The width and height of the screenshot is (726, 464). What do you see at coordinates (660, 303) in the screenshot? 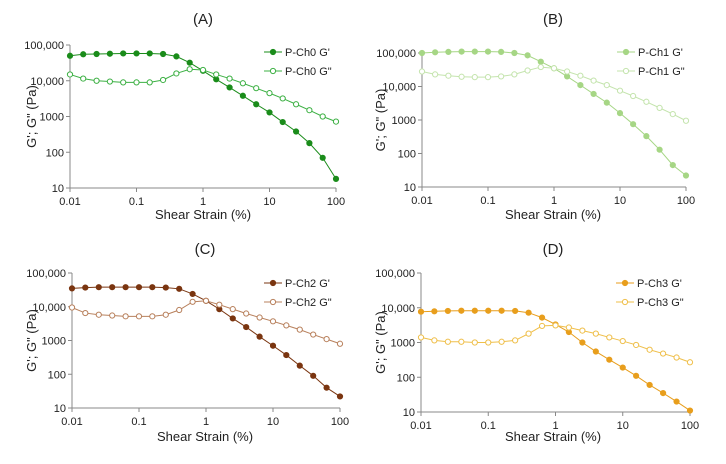
I see `legend-label: P-Ch3 G"` at bounding box center [660, 303].